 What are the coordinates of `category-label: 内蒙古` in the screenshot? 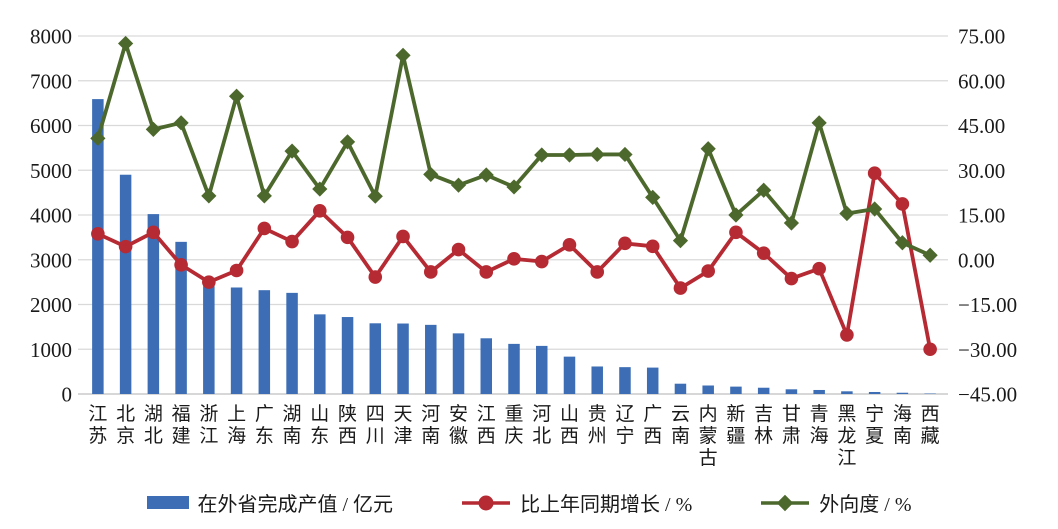 It's located at (708, 436).